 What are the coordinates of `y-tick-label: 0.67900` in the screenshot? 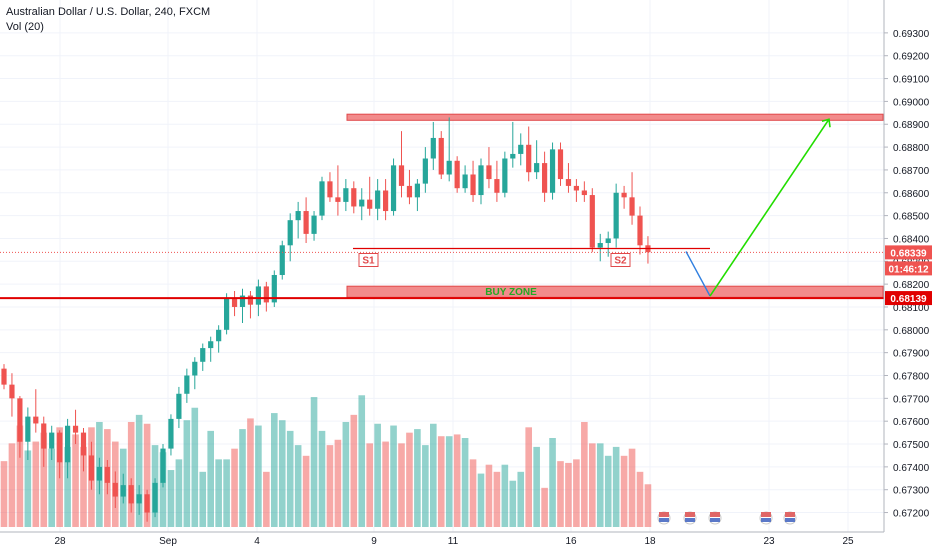 It's located at (911, 354).